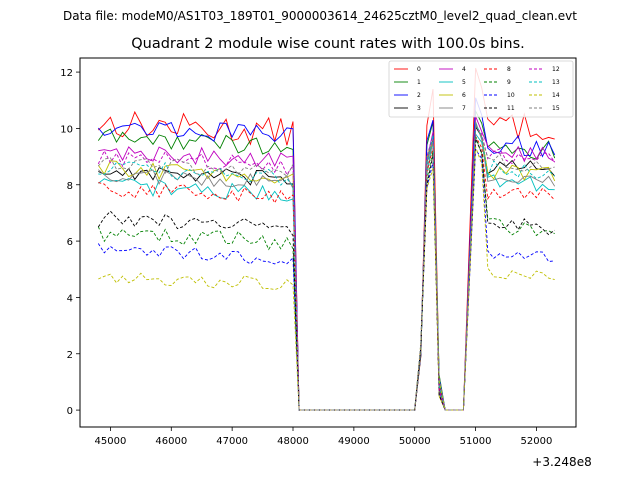 This screenshot has height=480, width=640. I want to click on legend-label-9: 9, so click(509, 82).